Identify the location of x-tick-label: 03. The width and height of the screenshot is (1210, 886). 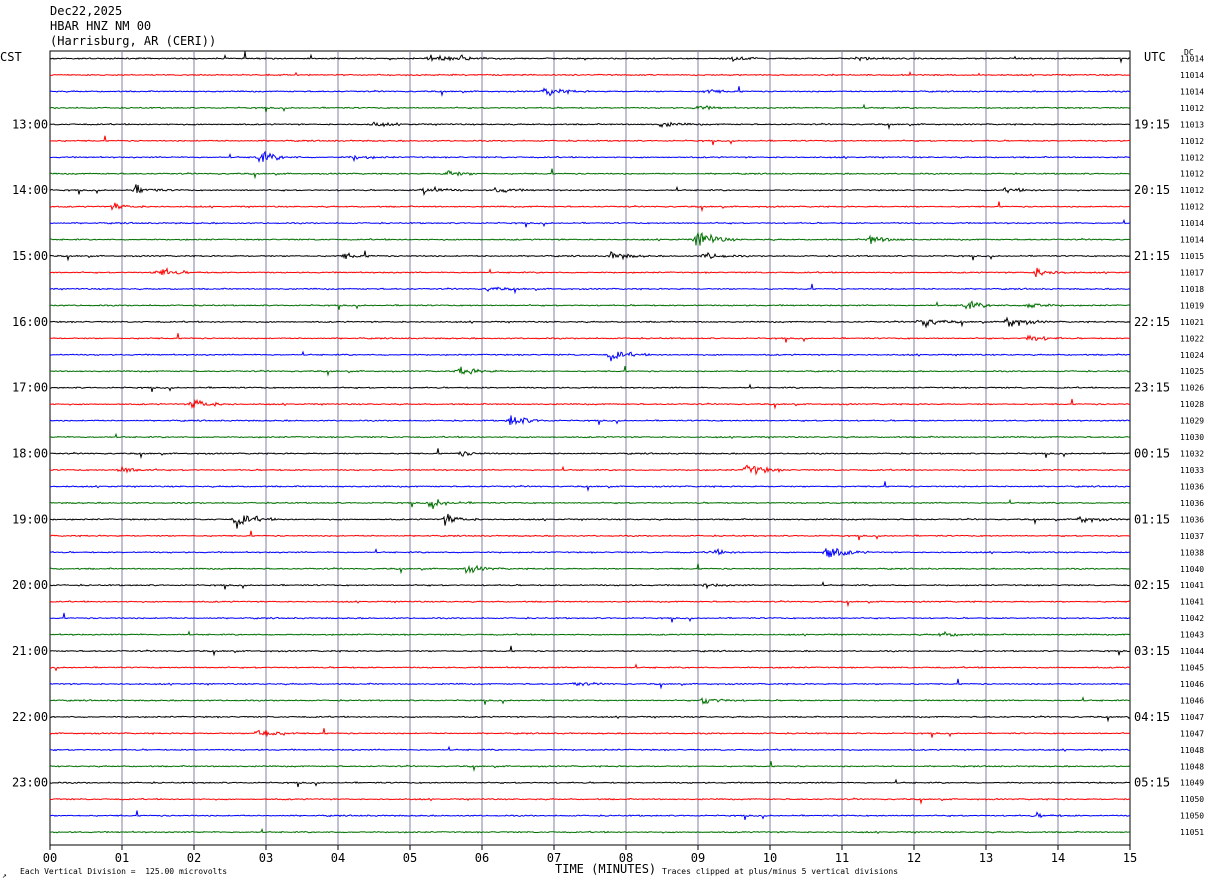
(266, 858).